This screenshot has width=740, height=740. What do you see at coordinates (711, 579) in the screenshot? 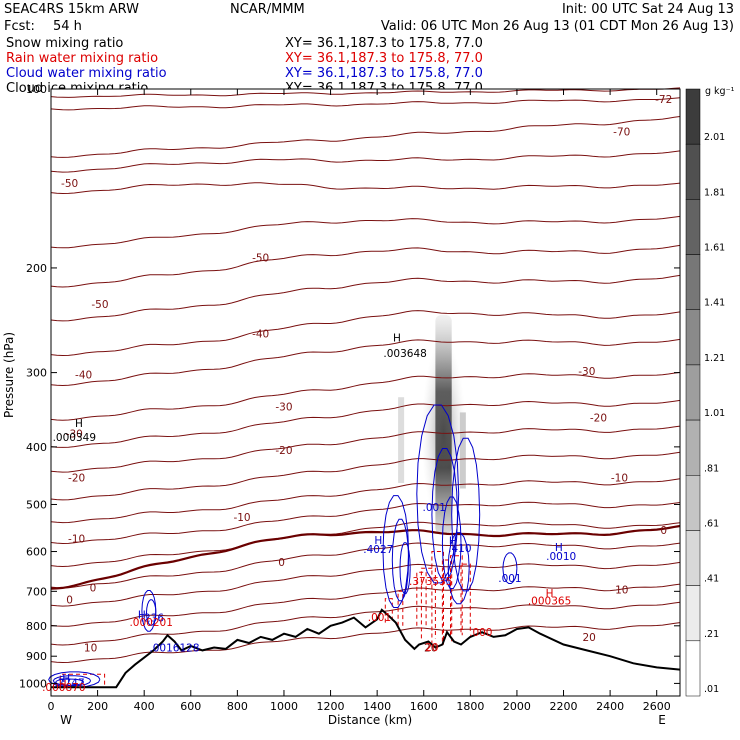
I see `colorbar-label: .41` at bounding box center [711, 579].